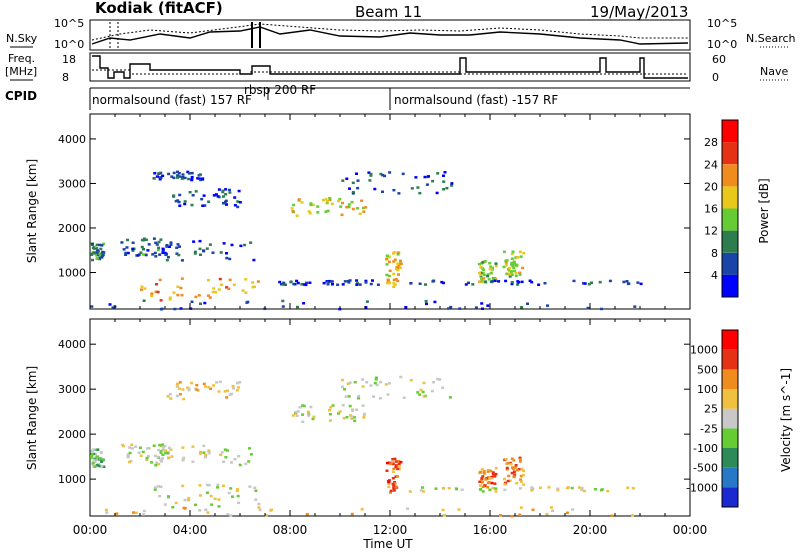  What do you see at coordinates (705, 448) in the screenshot?
I see `velocity-colorbar-tick-label: -100` at bounding box center [705, 448].